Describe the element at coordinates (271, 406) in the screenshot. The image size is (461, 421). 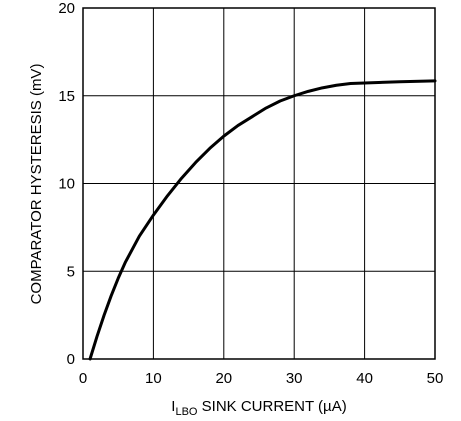
I see `x-axis-label-rest: SINK CURRENT (µA)` at that location.